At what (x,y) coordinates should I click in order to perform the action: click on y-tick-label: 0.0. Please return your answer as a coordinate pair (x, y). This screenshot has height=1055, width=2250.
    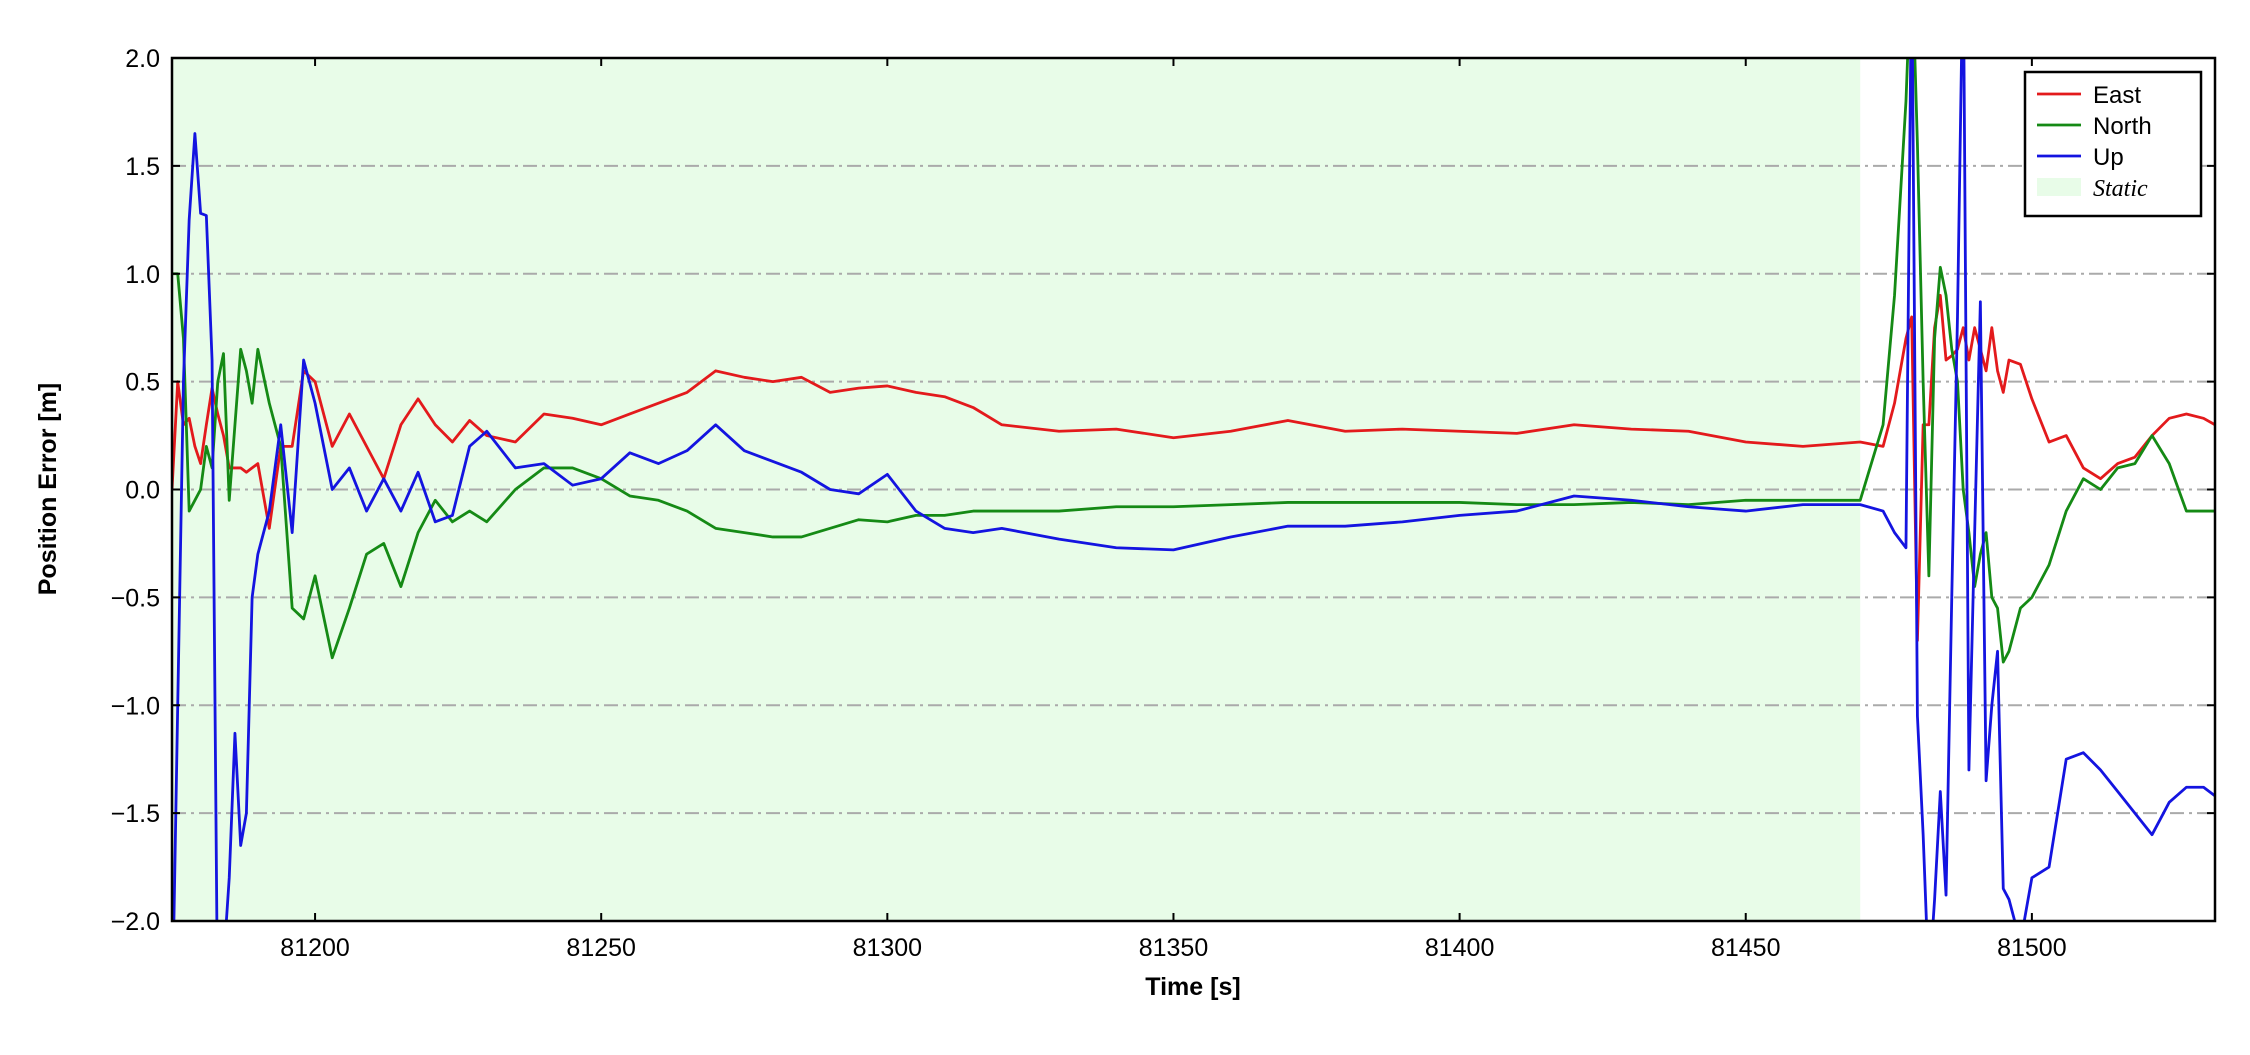
    Looking at the image, I should click on (142, 491).